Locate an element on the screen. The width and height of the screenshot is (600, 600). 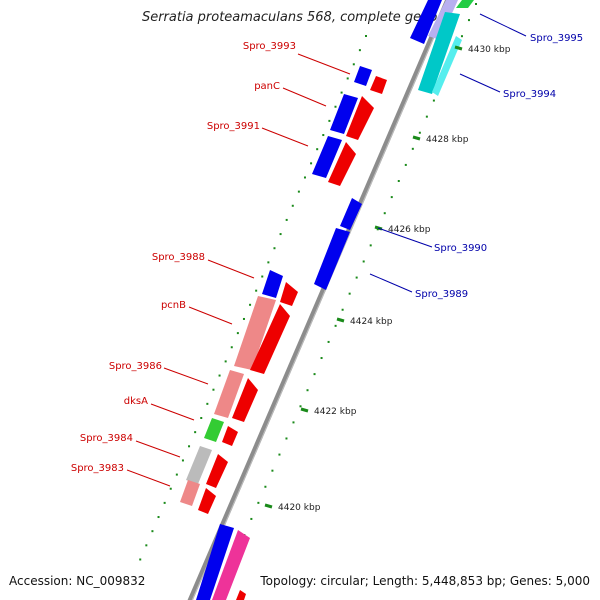
gene-block-spro3983-fwd is located at coordinates (207, 501).